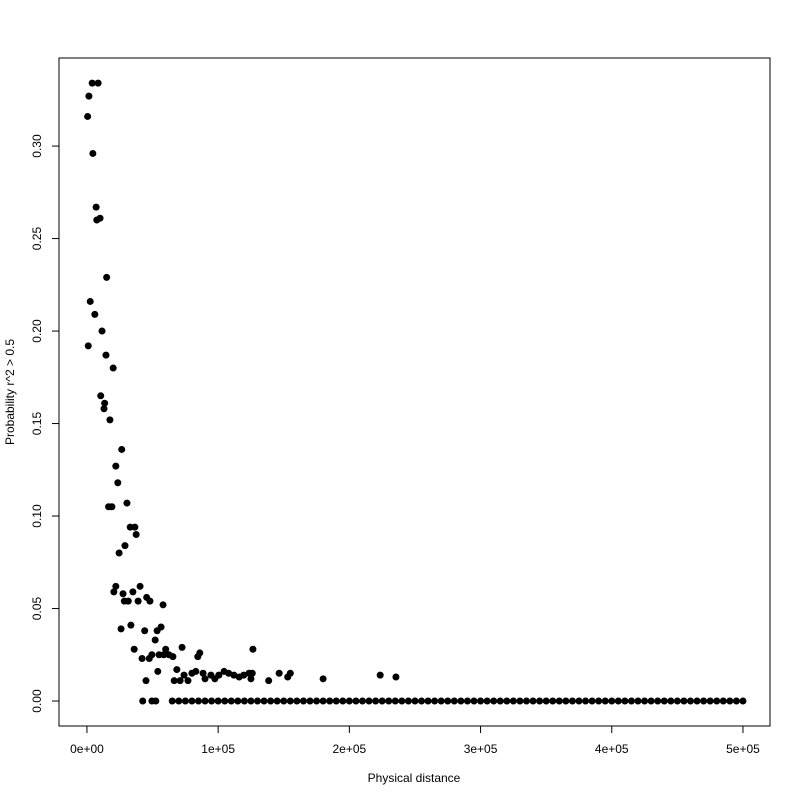 The height and width of the screenshot is (800, 800). Describe the element at coordinates (218, 749) in the screenshot. I see `x-tick-label: 1e+05` at that location.